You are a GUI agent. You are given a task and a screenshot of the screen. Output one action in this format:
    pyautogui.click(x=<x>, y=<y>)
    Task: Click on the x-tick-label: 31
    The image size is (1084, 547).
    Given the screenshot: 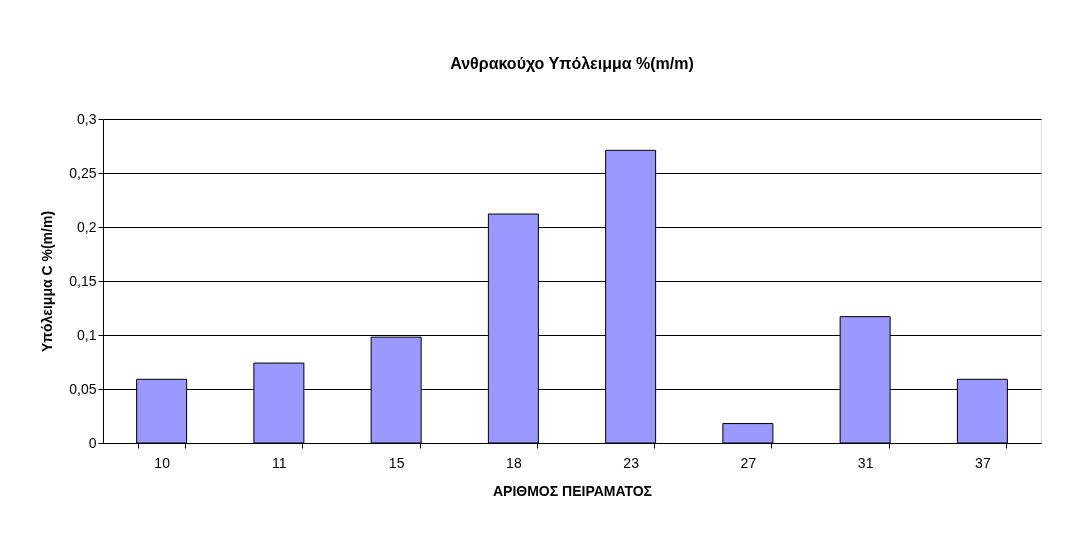 What is the action you would take?
    pyautogui.click(x=865, y=462)
    